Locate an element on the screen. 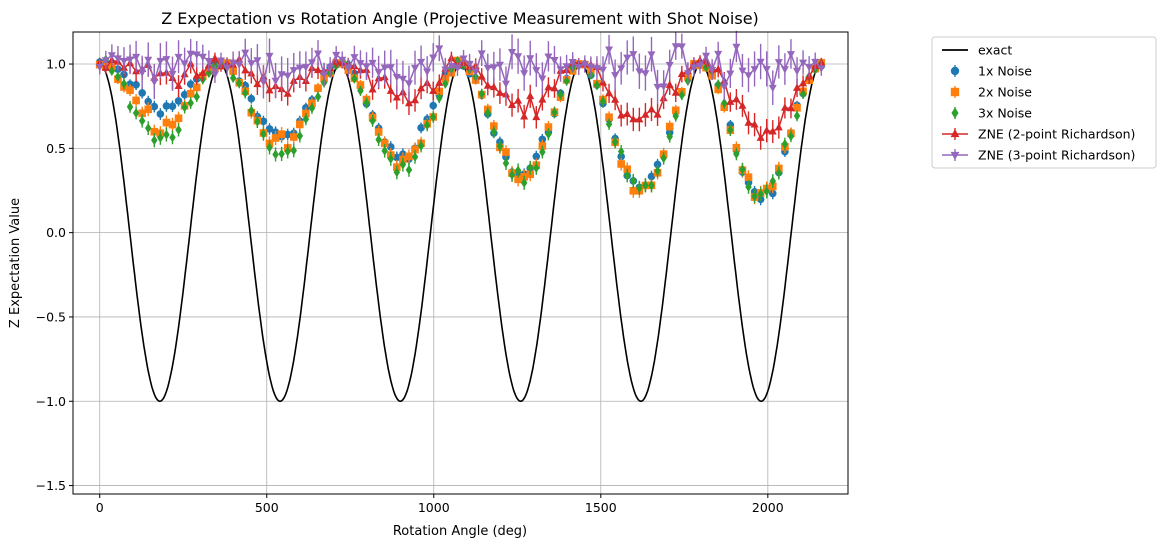  legend-label: ZNE (3-point Richardson) is located at coordinates (1056, 155).